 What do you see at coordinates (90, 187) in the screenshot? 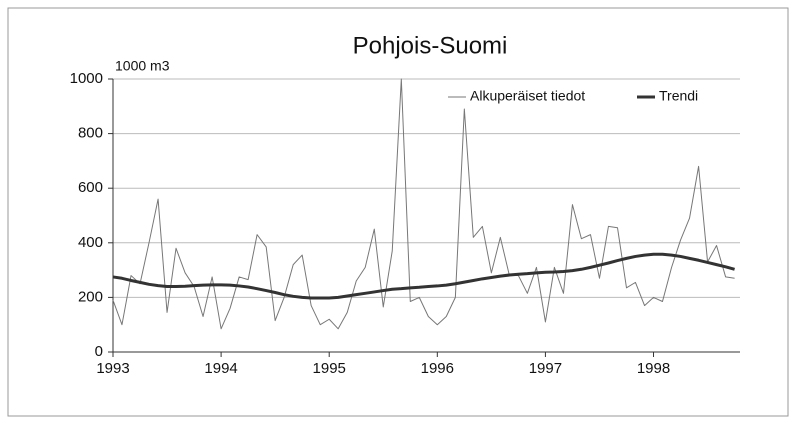
I see `y-tick-label: 600` at bounding box center [90, 187].